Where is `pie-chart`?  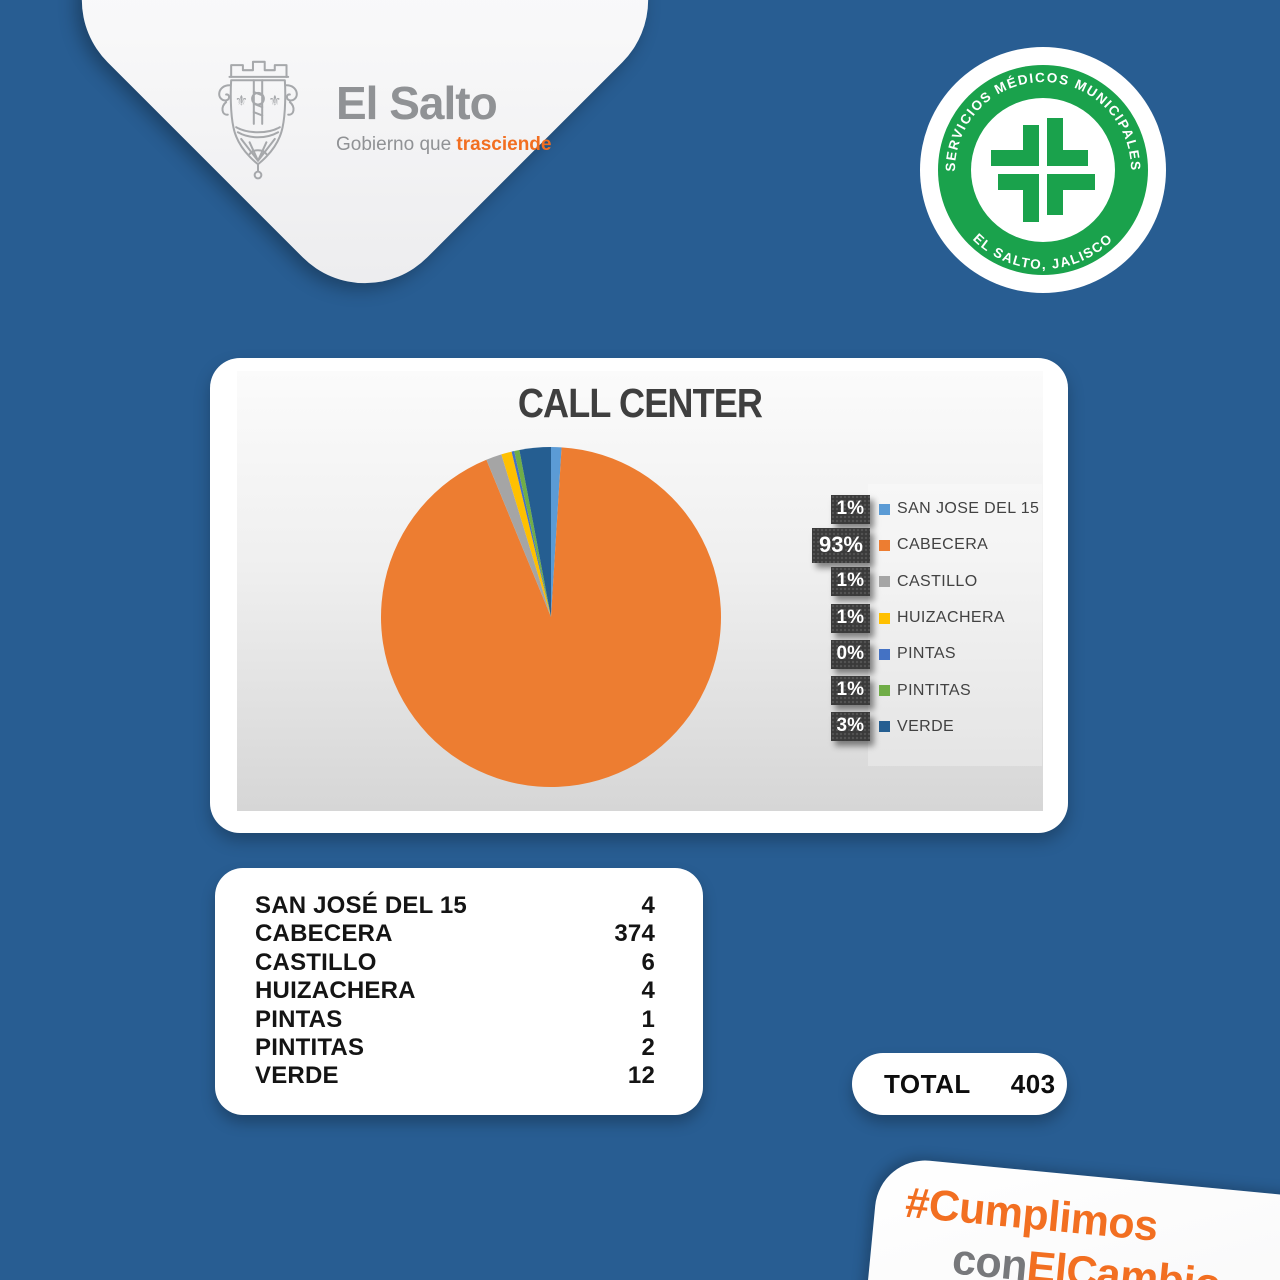 pie-chart is located at coordinates (550, 617).